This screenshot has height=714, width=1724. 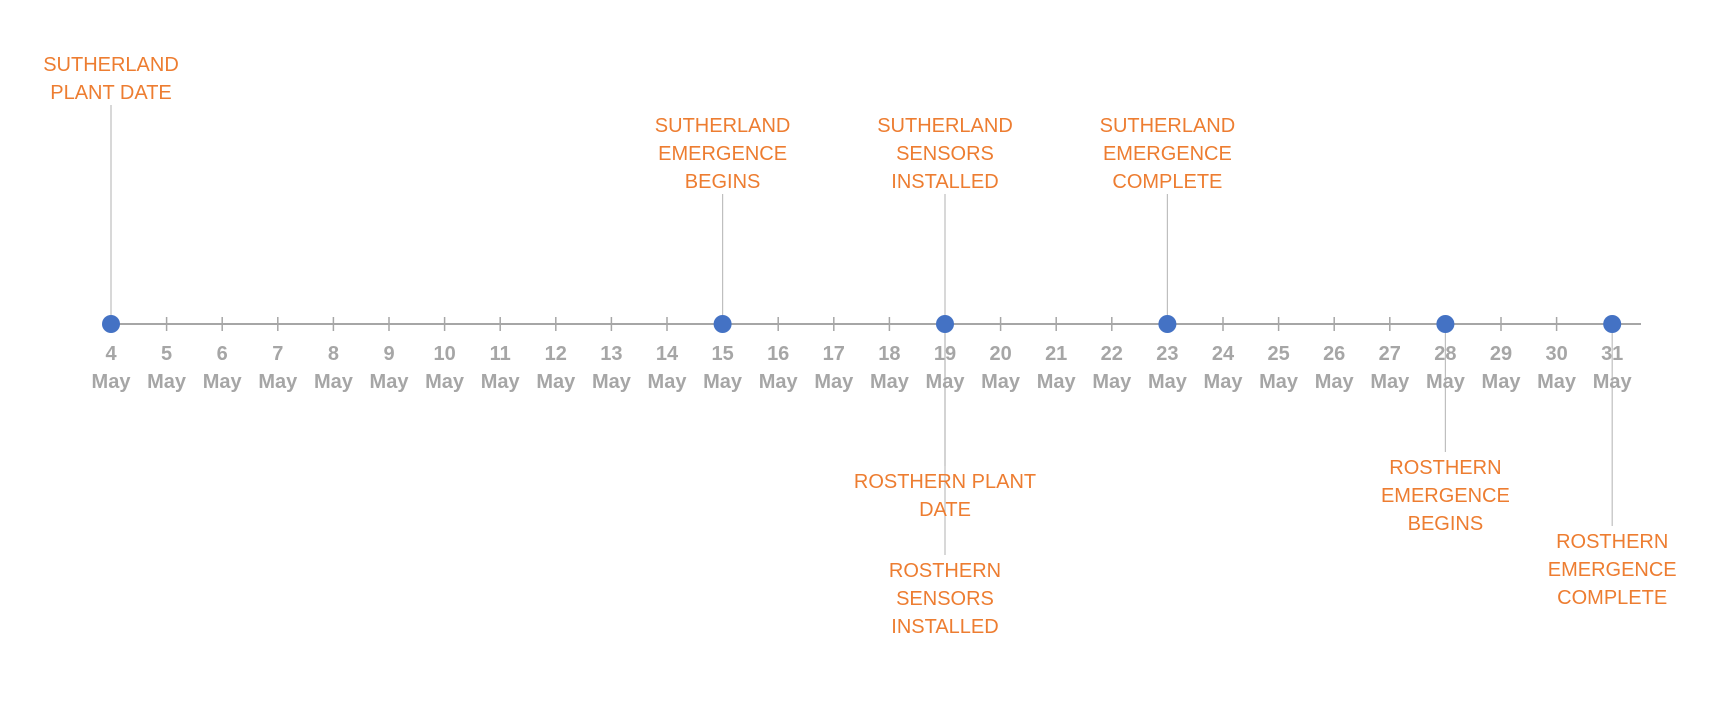 I want to click on tick-label: 31 May, so click(x=1613, y=368).